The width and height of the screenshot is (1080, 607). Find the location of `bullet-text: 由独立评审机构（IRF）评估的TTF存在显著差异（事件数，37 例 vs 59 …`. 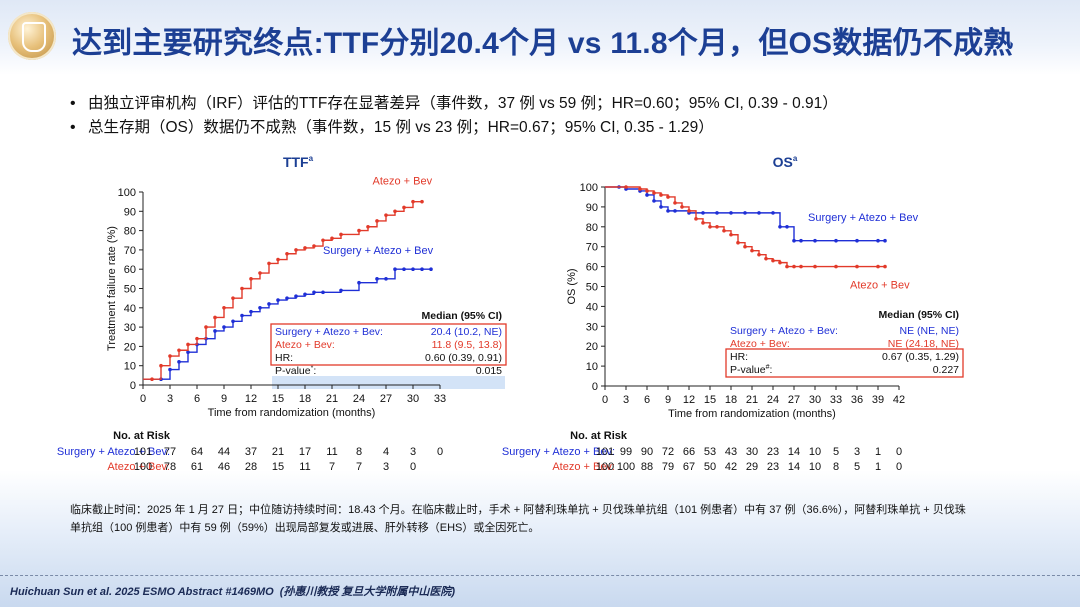

bullet-text: 由独立评审机构（IRF）评估的TTF存在显著差异（事件数，37 例 vs 59 … is located at coordinates (463, 103).